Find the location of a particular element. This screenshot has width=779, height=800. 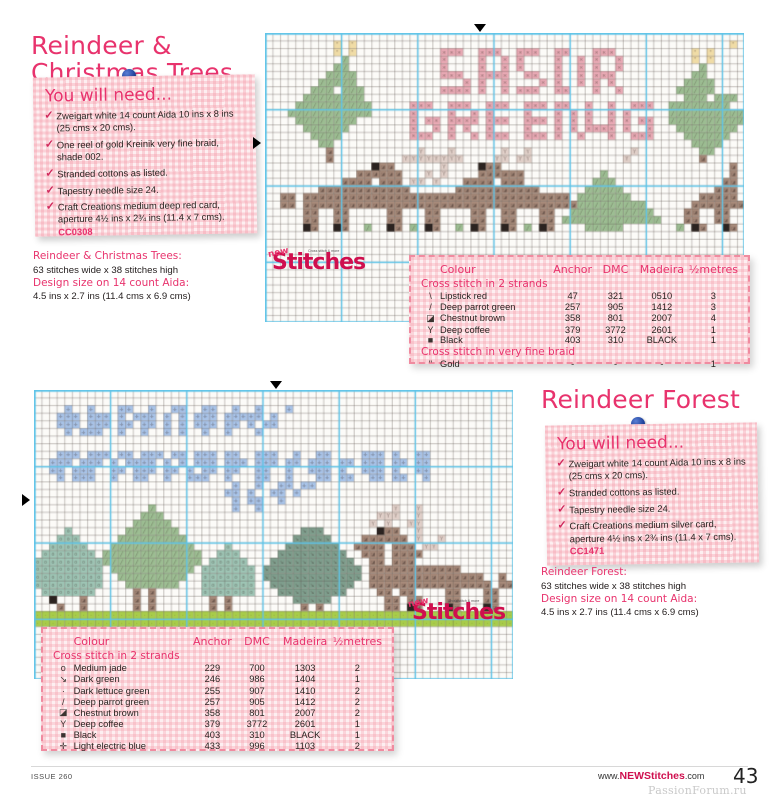

design1-info-design-value: 4.5 ins x 2.7 ins (11.4 cms x 6.9 cms) is located at coordinates (112, 296).